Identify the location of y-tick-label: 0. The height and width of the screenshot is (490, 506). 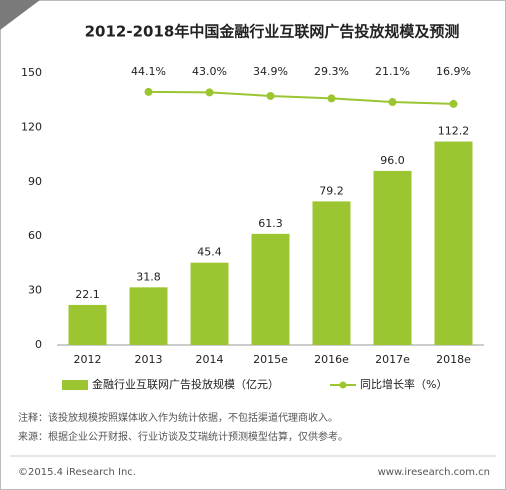
(38, 344).